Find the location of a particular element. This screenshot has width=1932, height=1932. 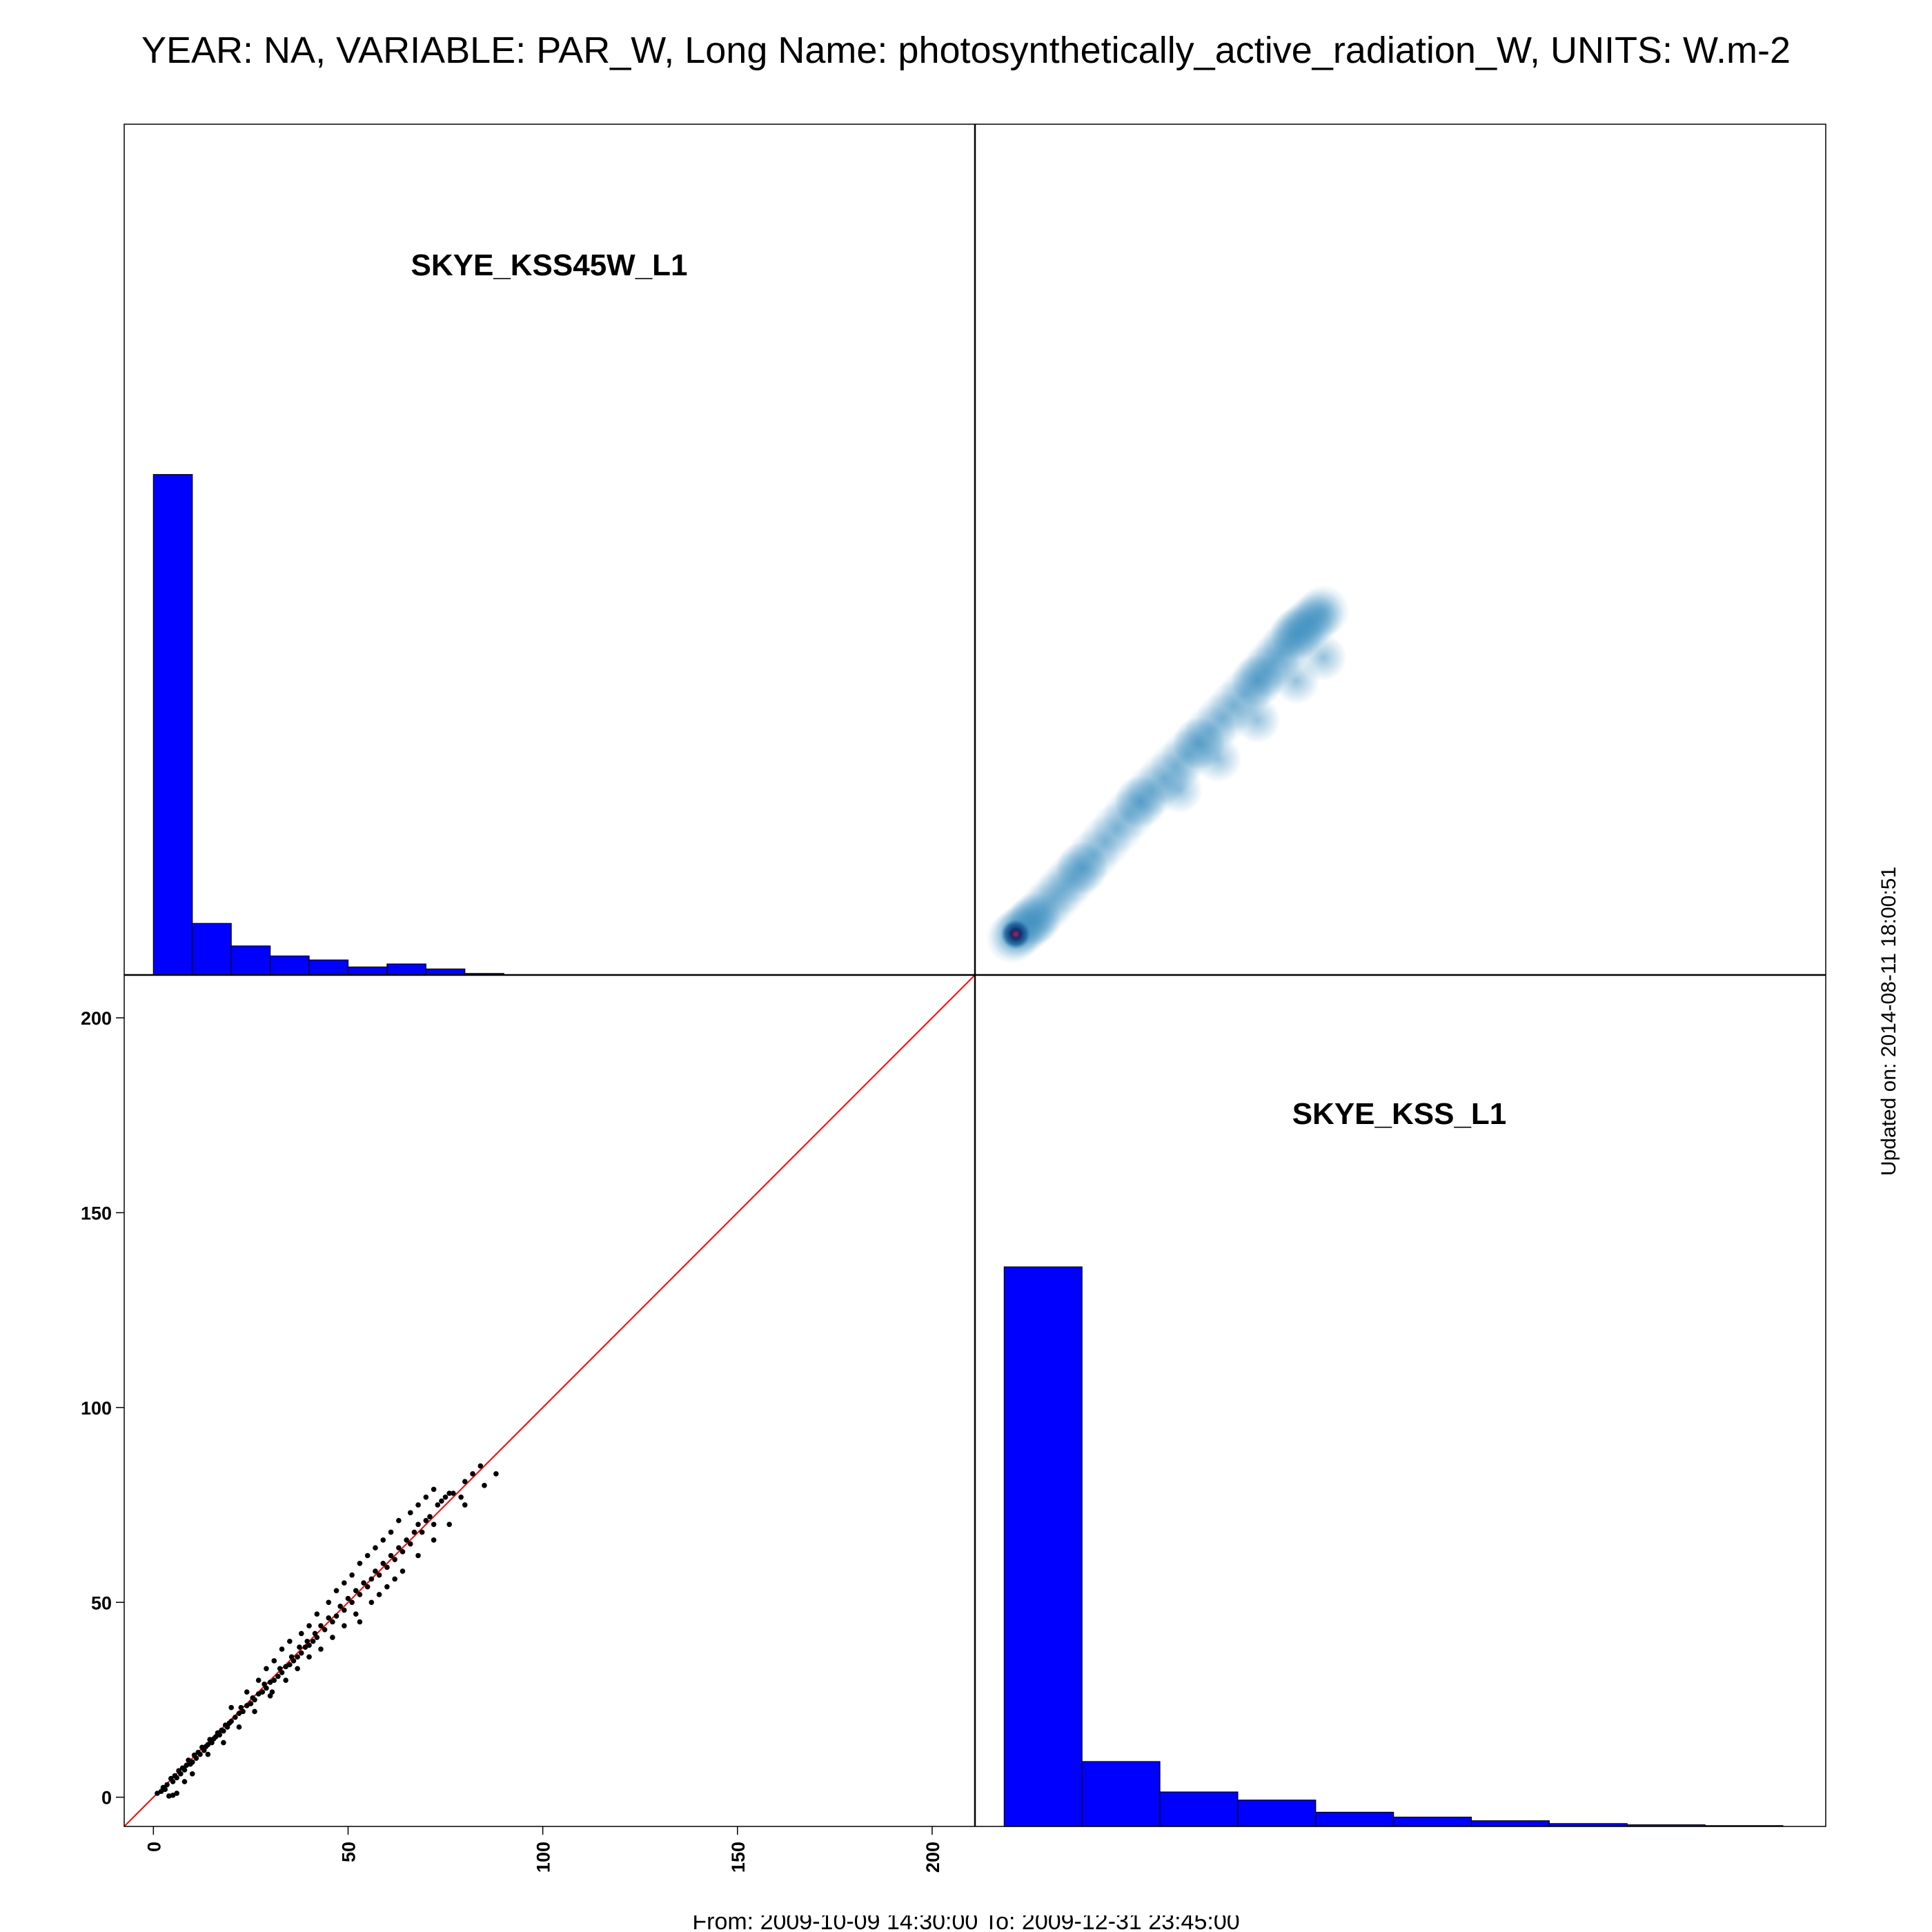

x-tick-label: 100 is located at coordinates (543, 1857).